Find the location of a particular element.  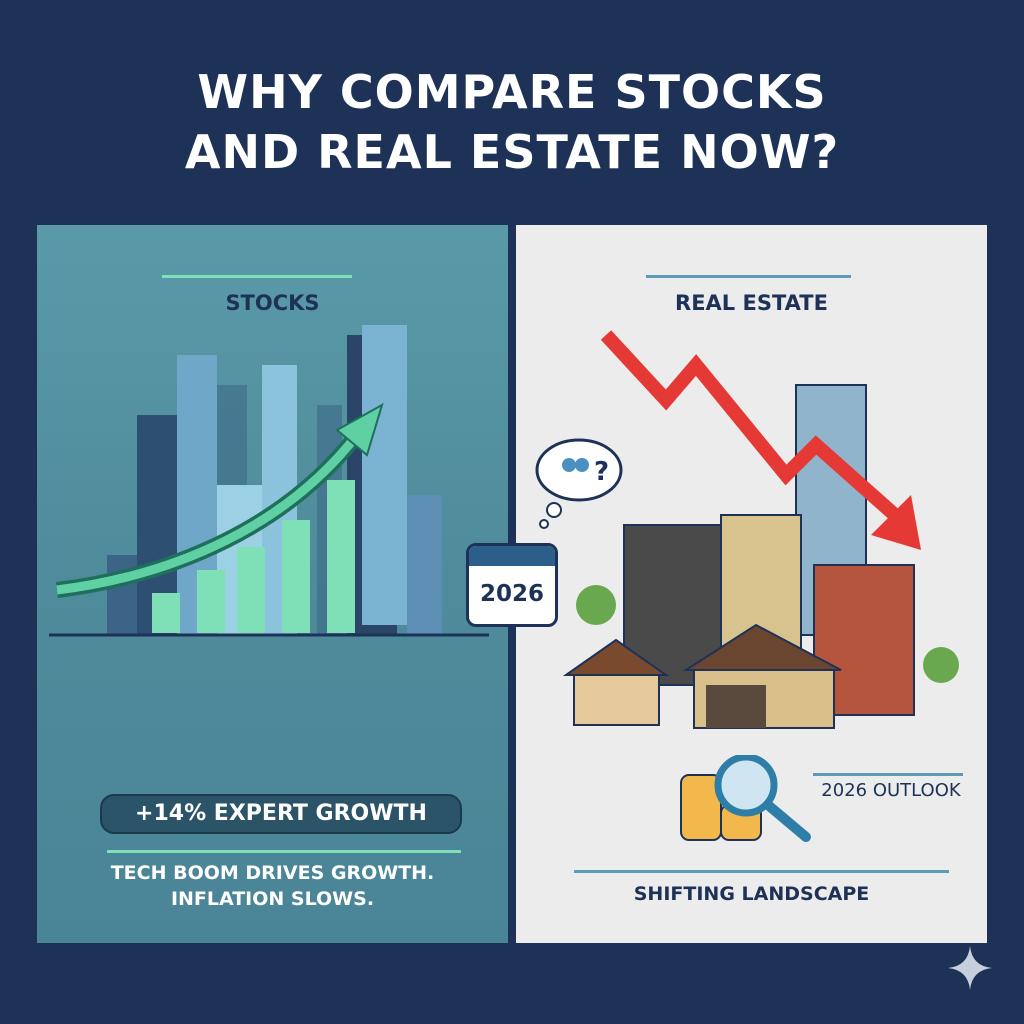

real-estate-header: REAL ESTATE is located at coordinates (751, 303).